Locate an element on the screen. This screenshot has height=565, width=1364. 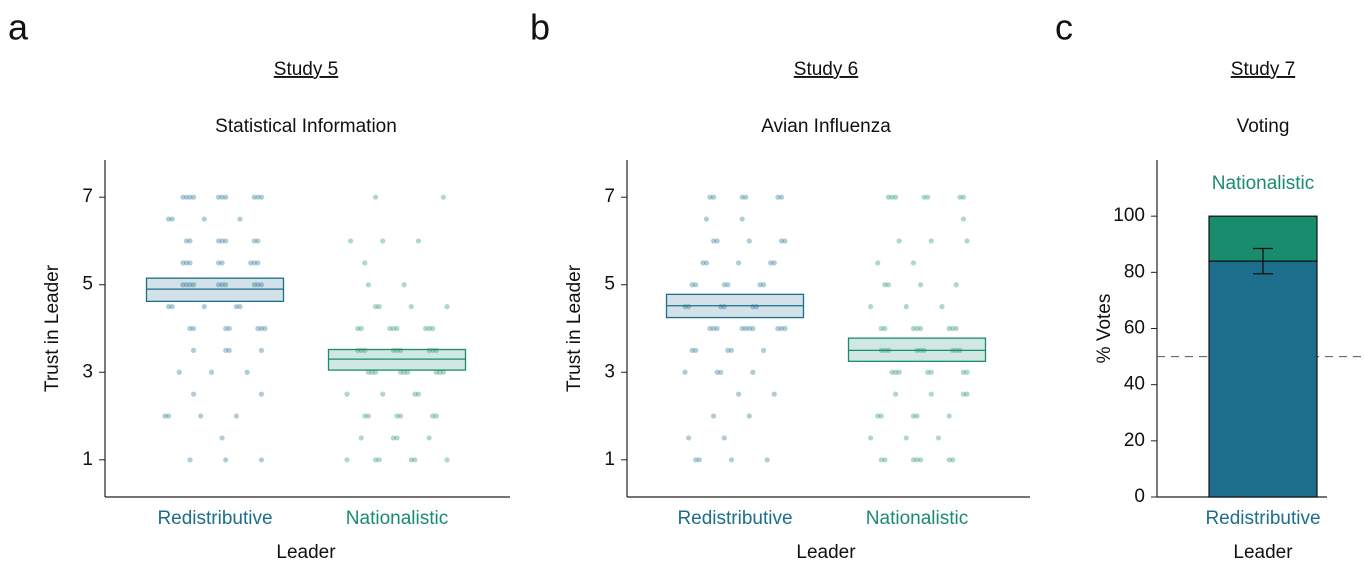
error-bar is located at coordinates (1263, 261).